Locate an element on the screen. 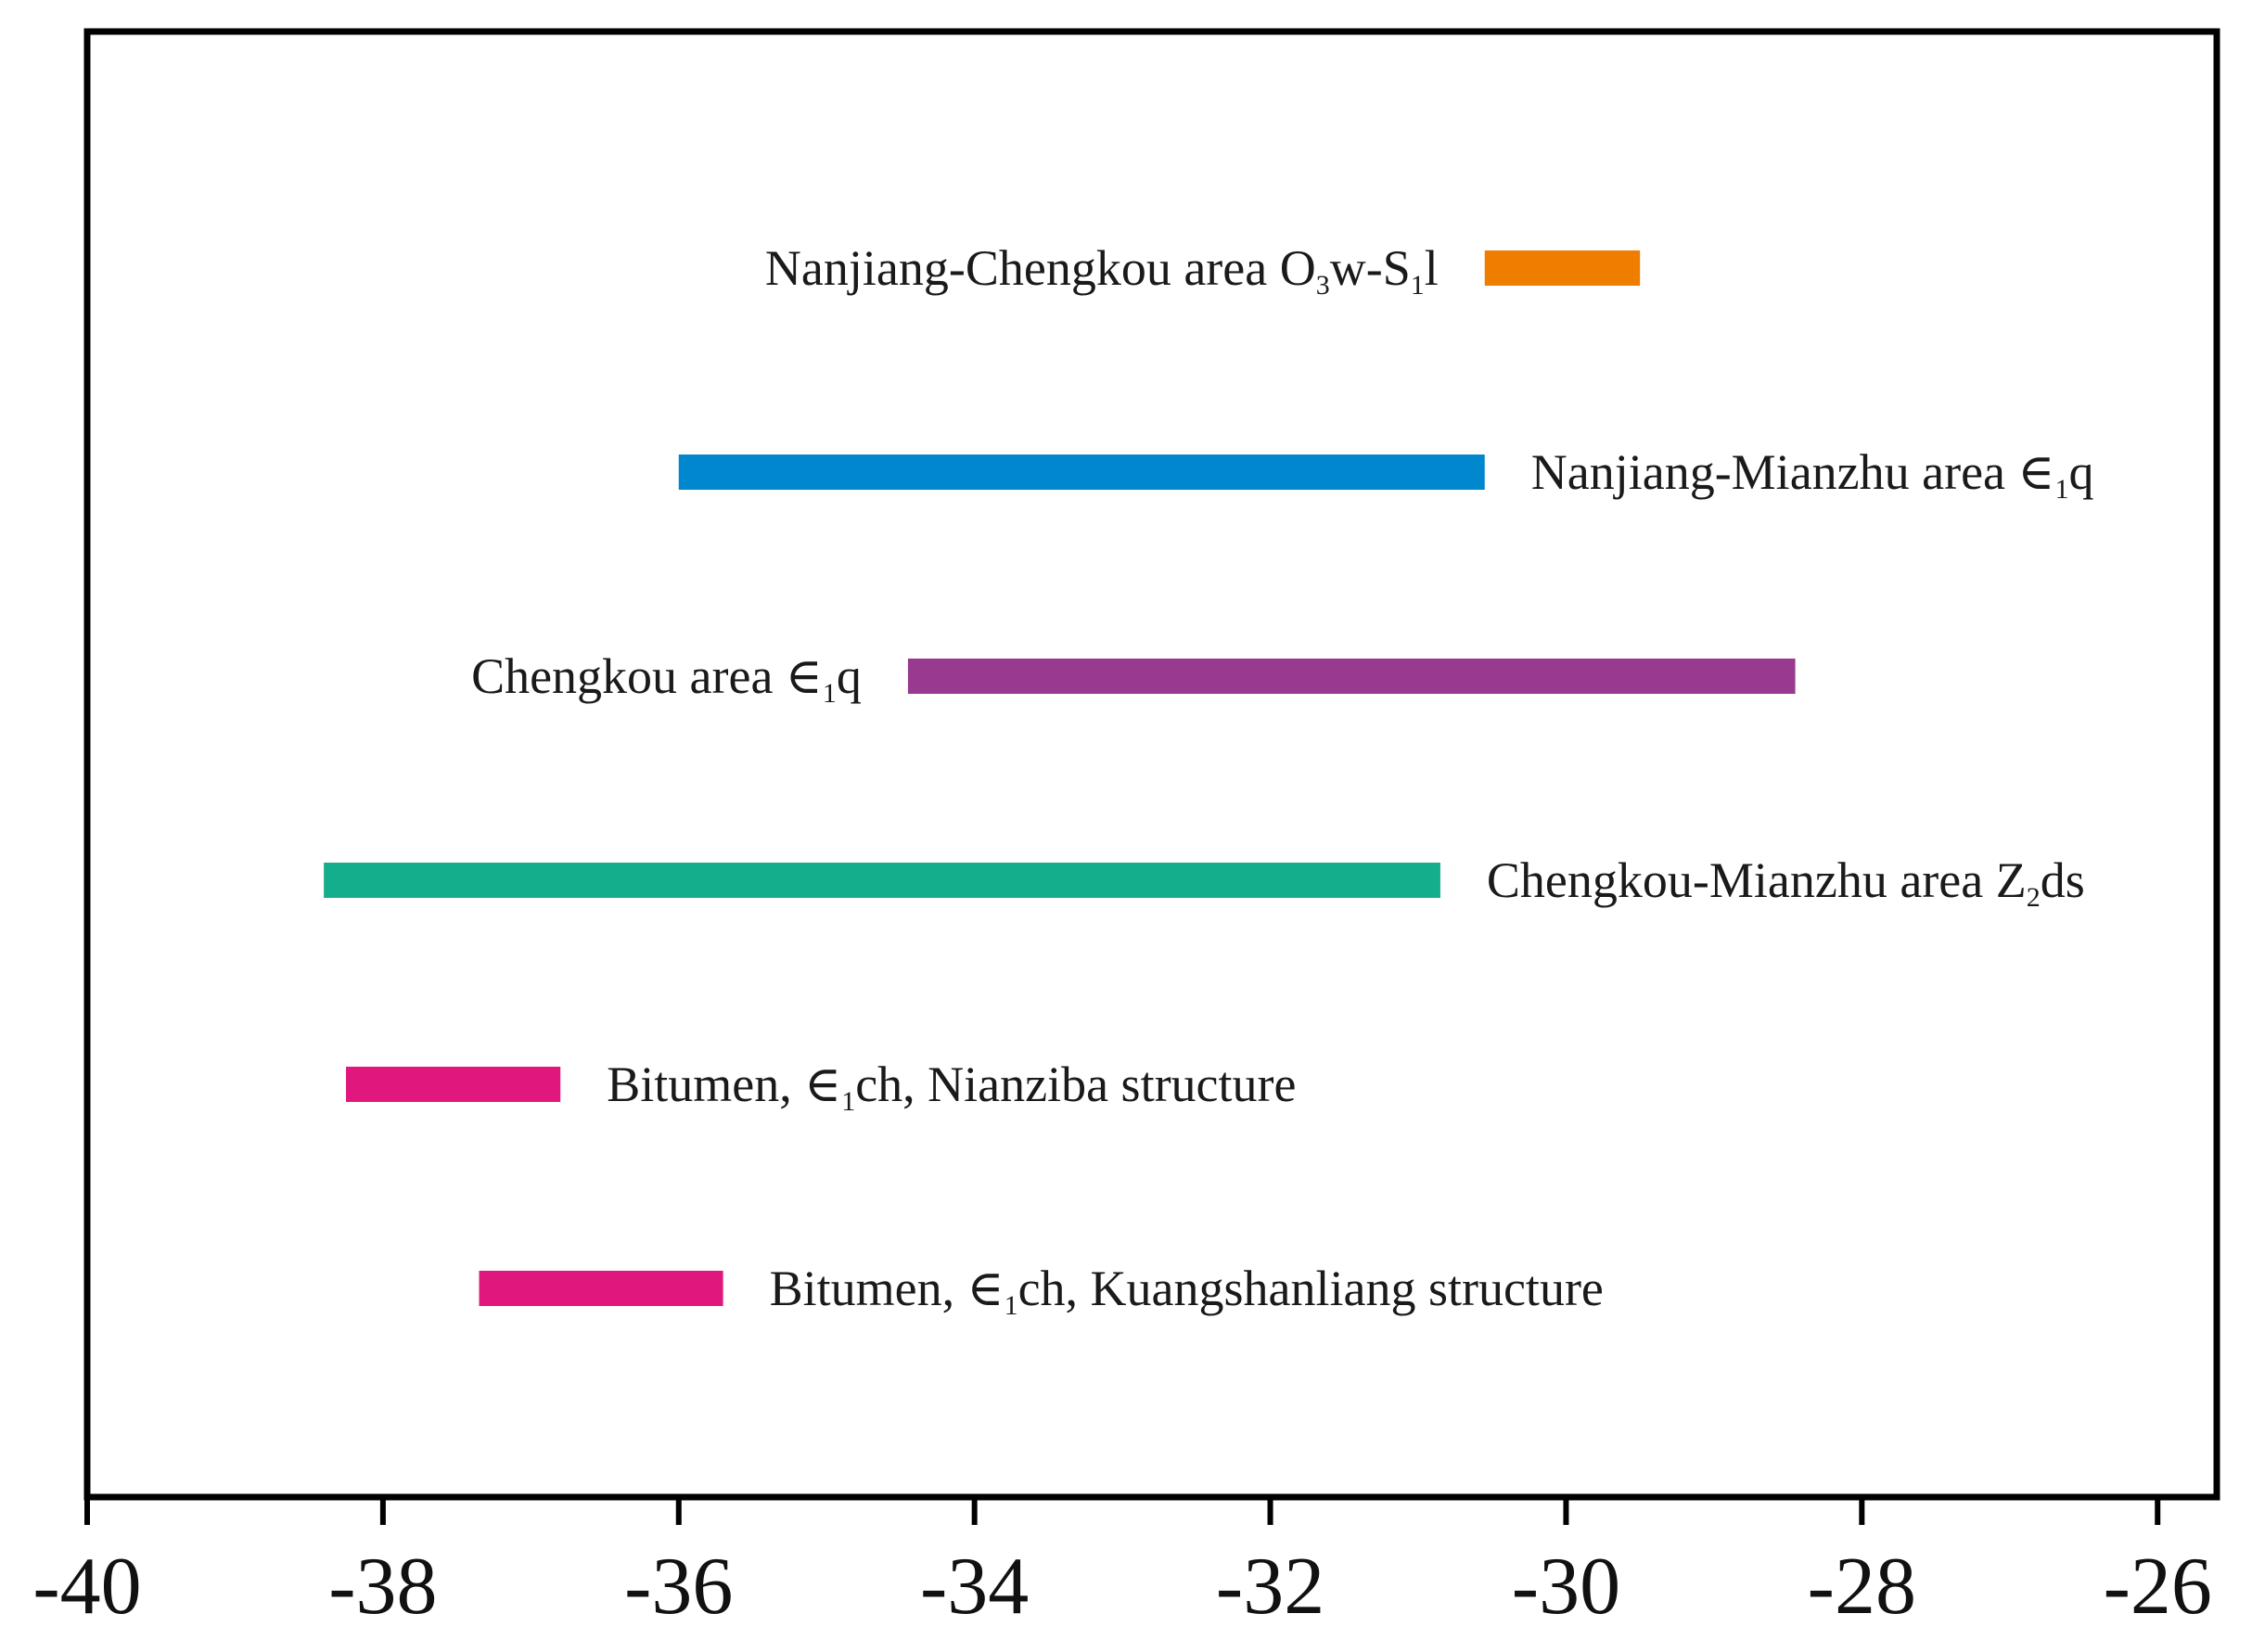 The height and width of the screenshot is (1652, 2252). label-text: Nanjiang-Chengkou area O is located at coordinates (1040, 268).